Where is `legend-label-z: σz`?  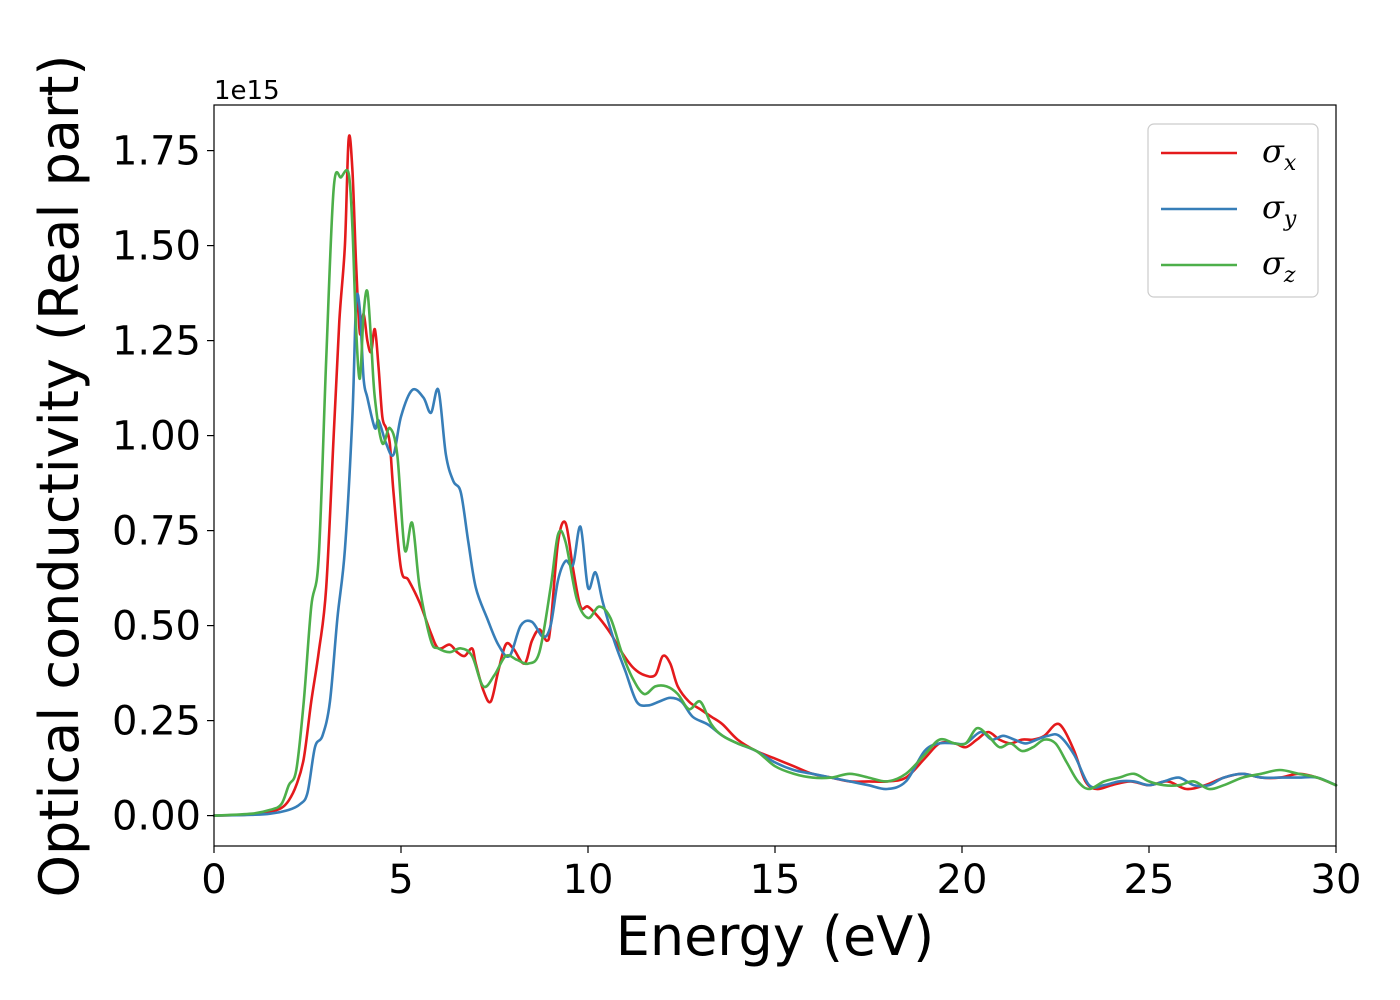
legend-label-z: σz is located at coordinates (1279, 266).